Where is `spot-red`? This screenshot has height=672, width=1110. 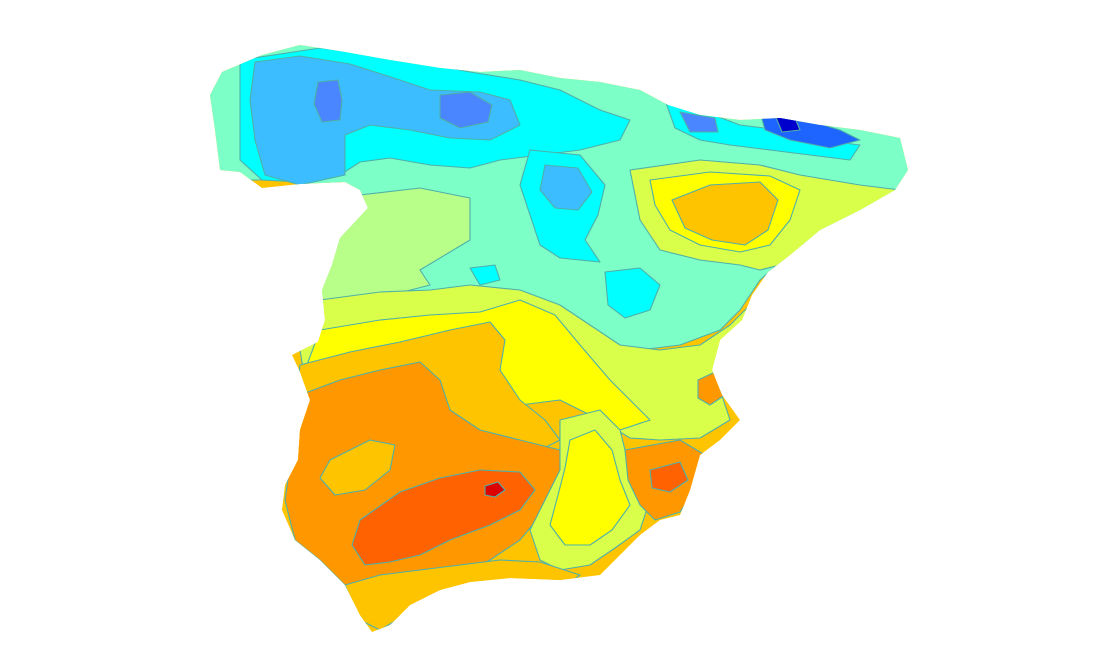 spot-red is located at coordinates (495, 489).